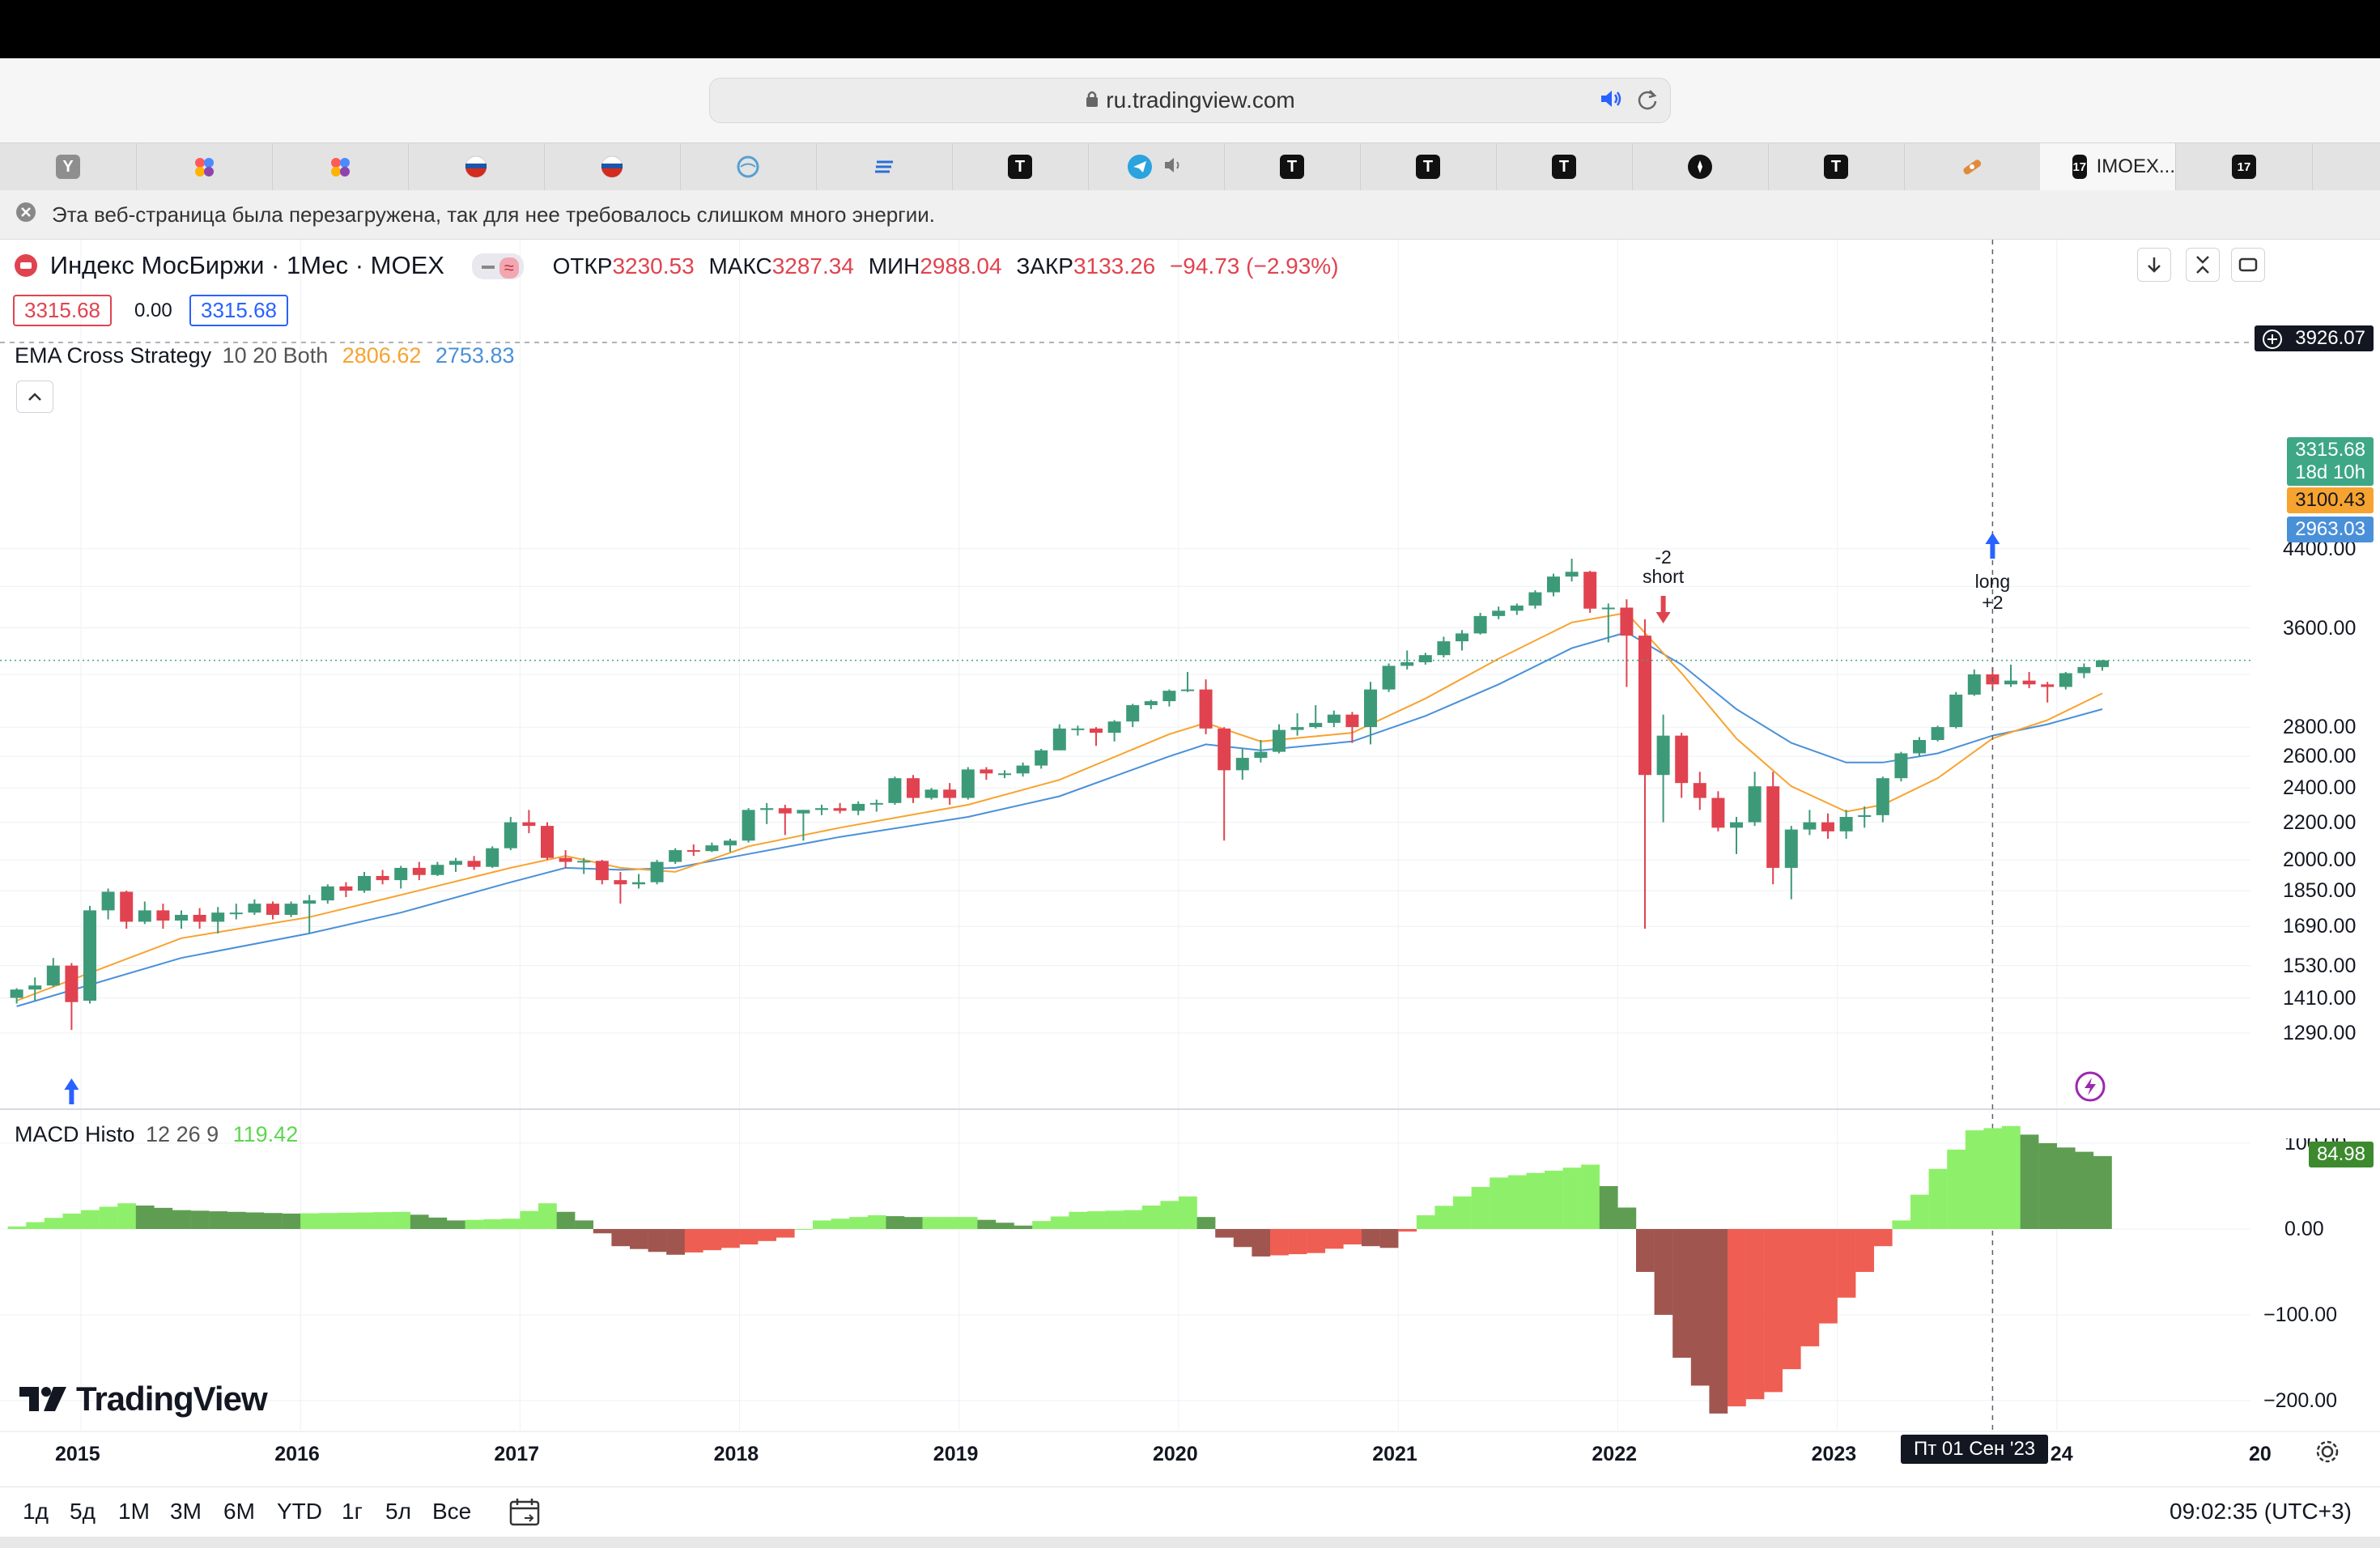 This screenshot has width=2380, height=1548. What do you see at coordinates (239, 1511) in the screenshot?
I see `period-button: 6М` at bounding box center [239, 1511].